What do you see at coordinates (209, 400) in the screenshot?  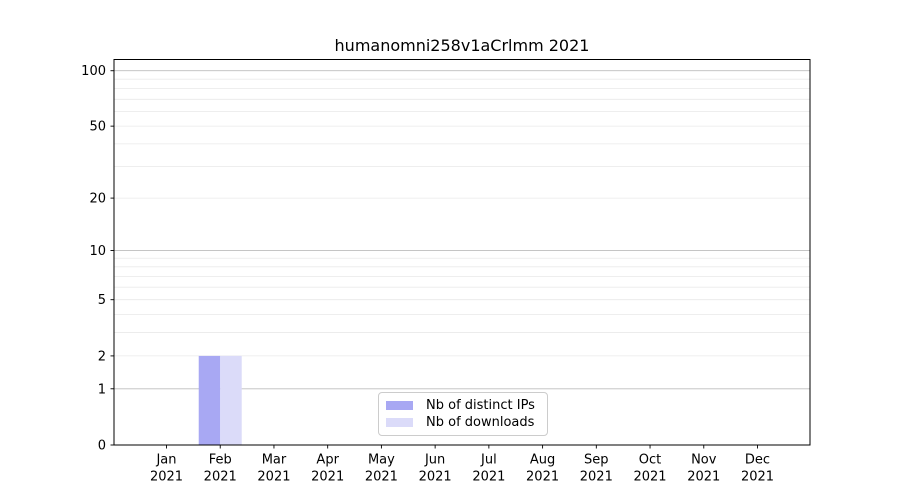 I see `bar-nb-of-distinct-ips-feb` at bounding box center [209, 400].